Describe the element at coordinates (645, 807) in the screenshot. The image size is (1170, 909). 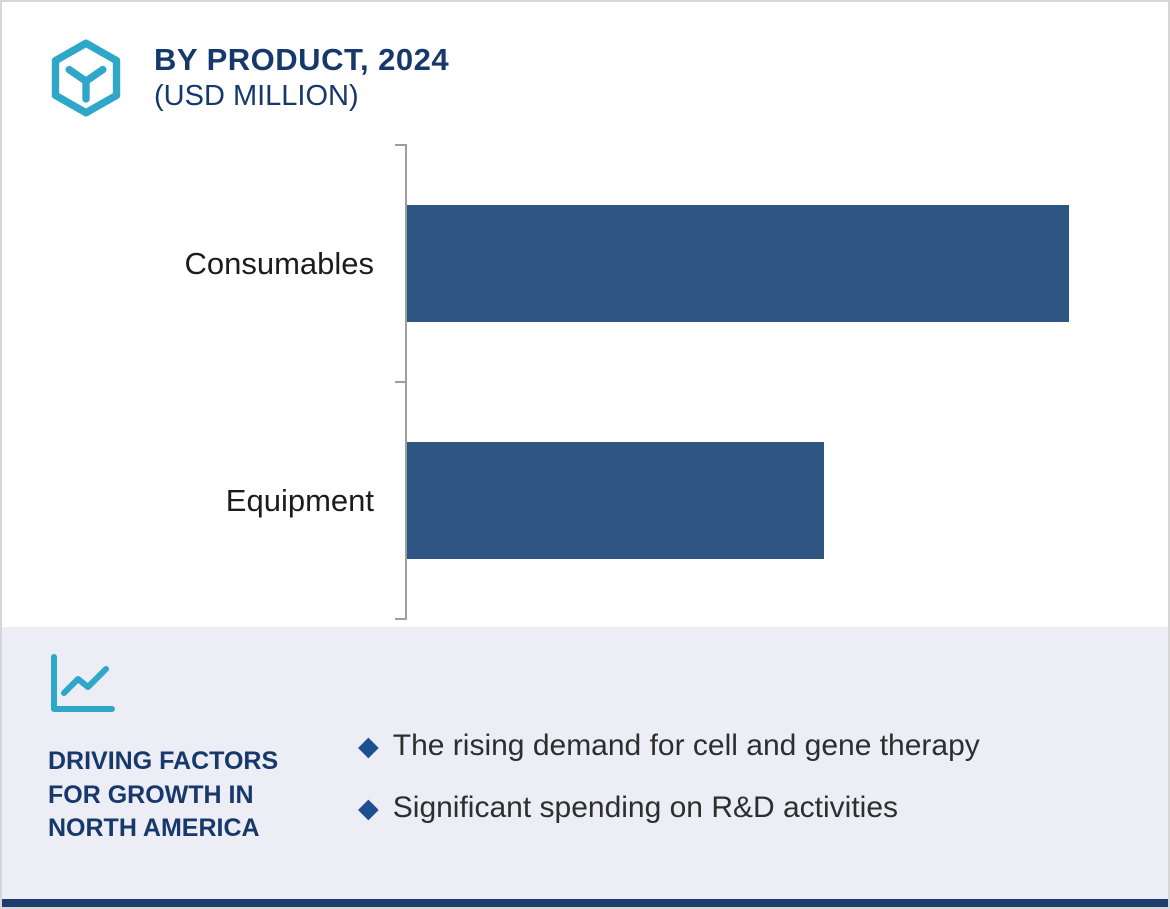
I see `bullet-text: Significant spending on R&D activities` at that location.